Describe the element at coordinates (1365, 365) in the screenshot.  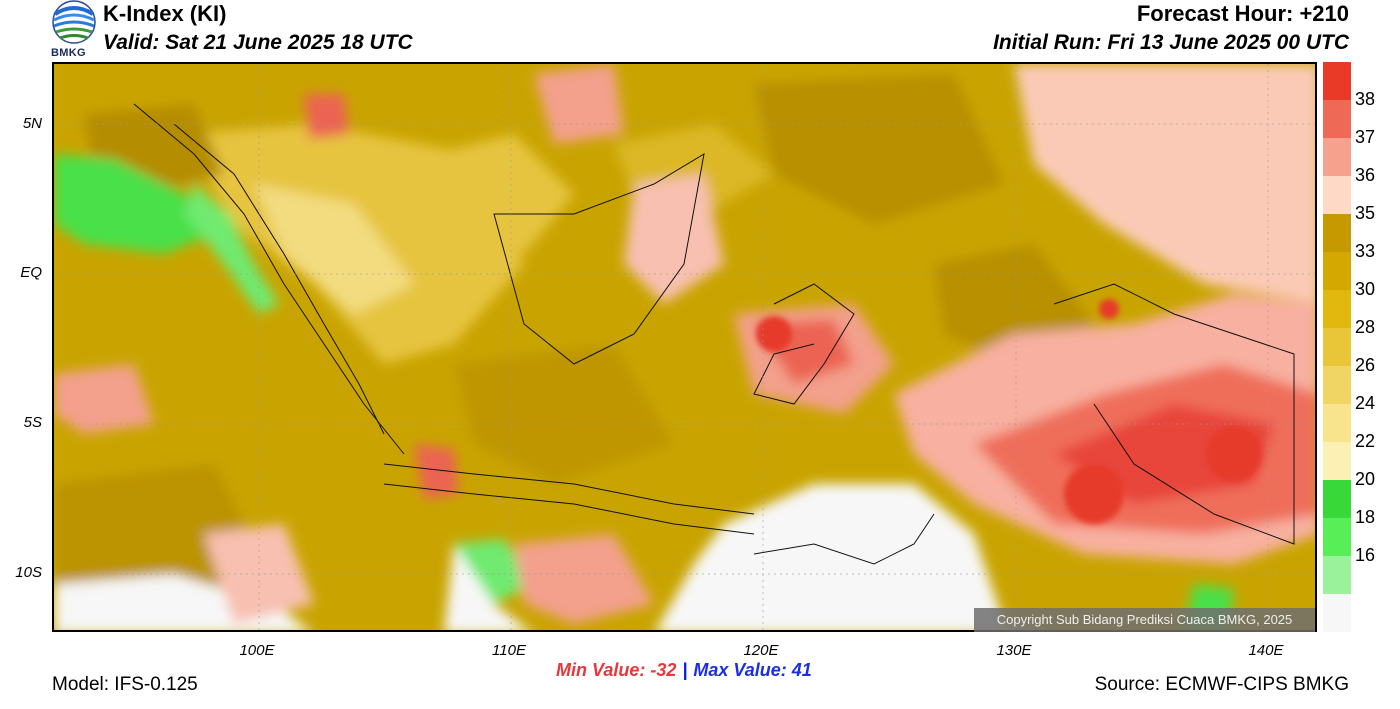
I see `colorbar-label: 26` at that location.